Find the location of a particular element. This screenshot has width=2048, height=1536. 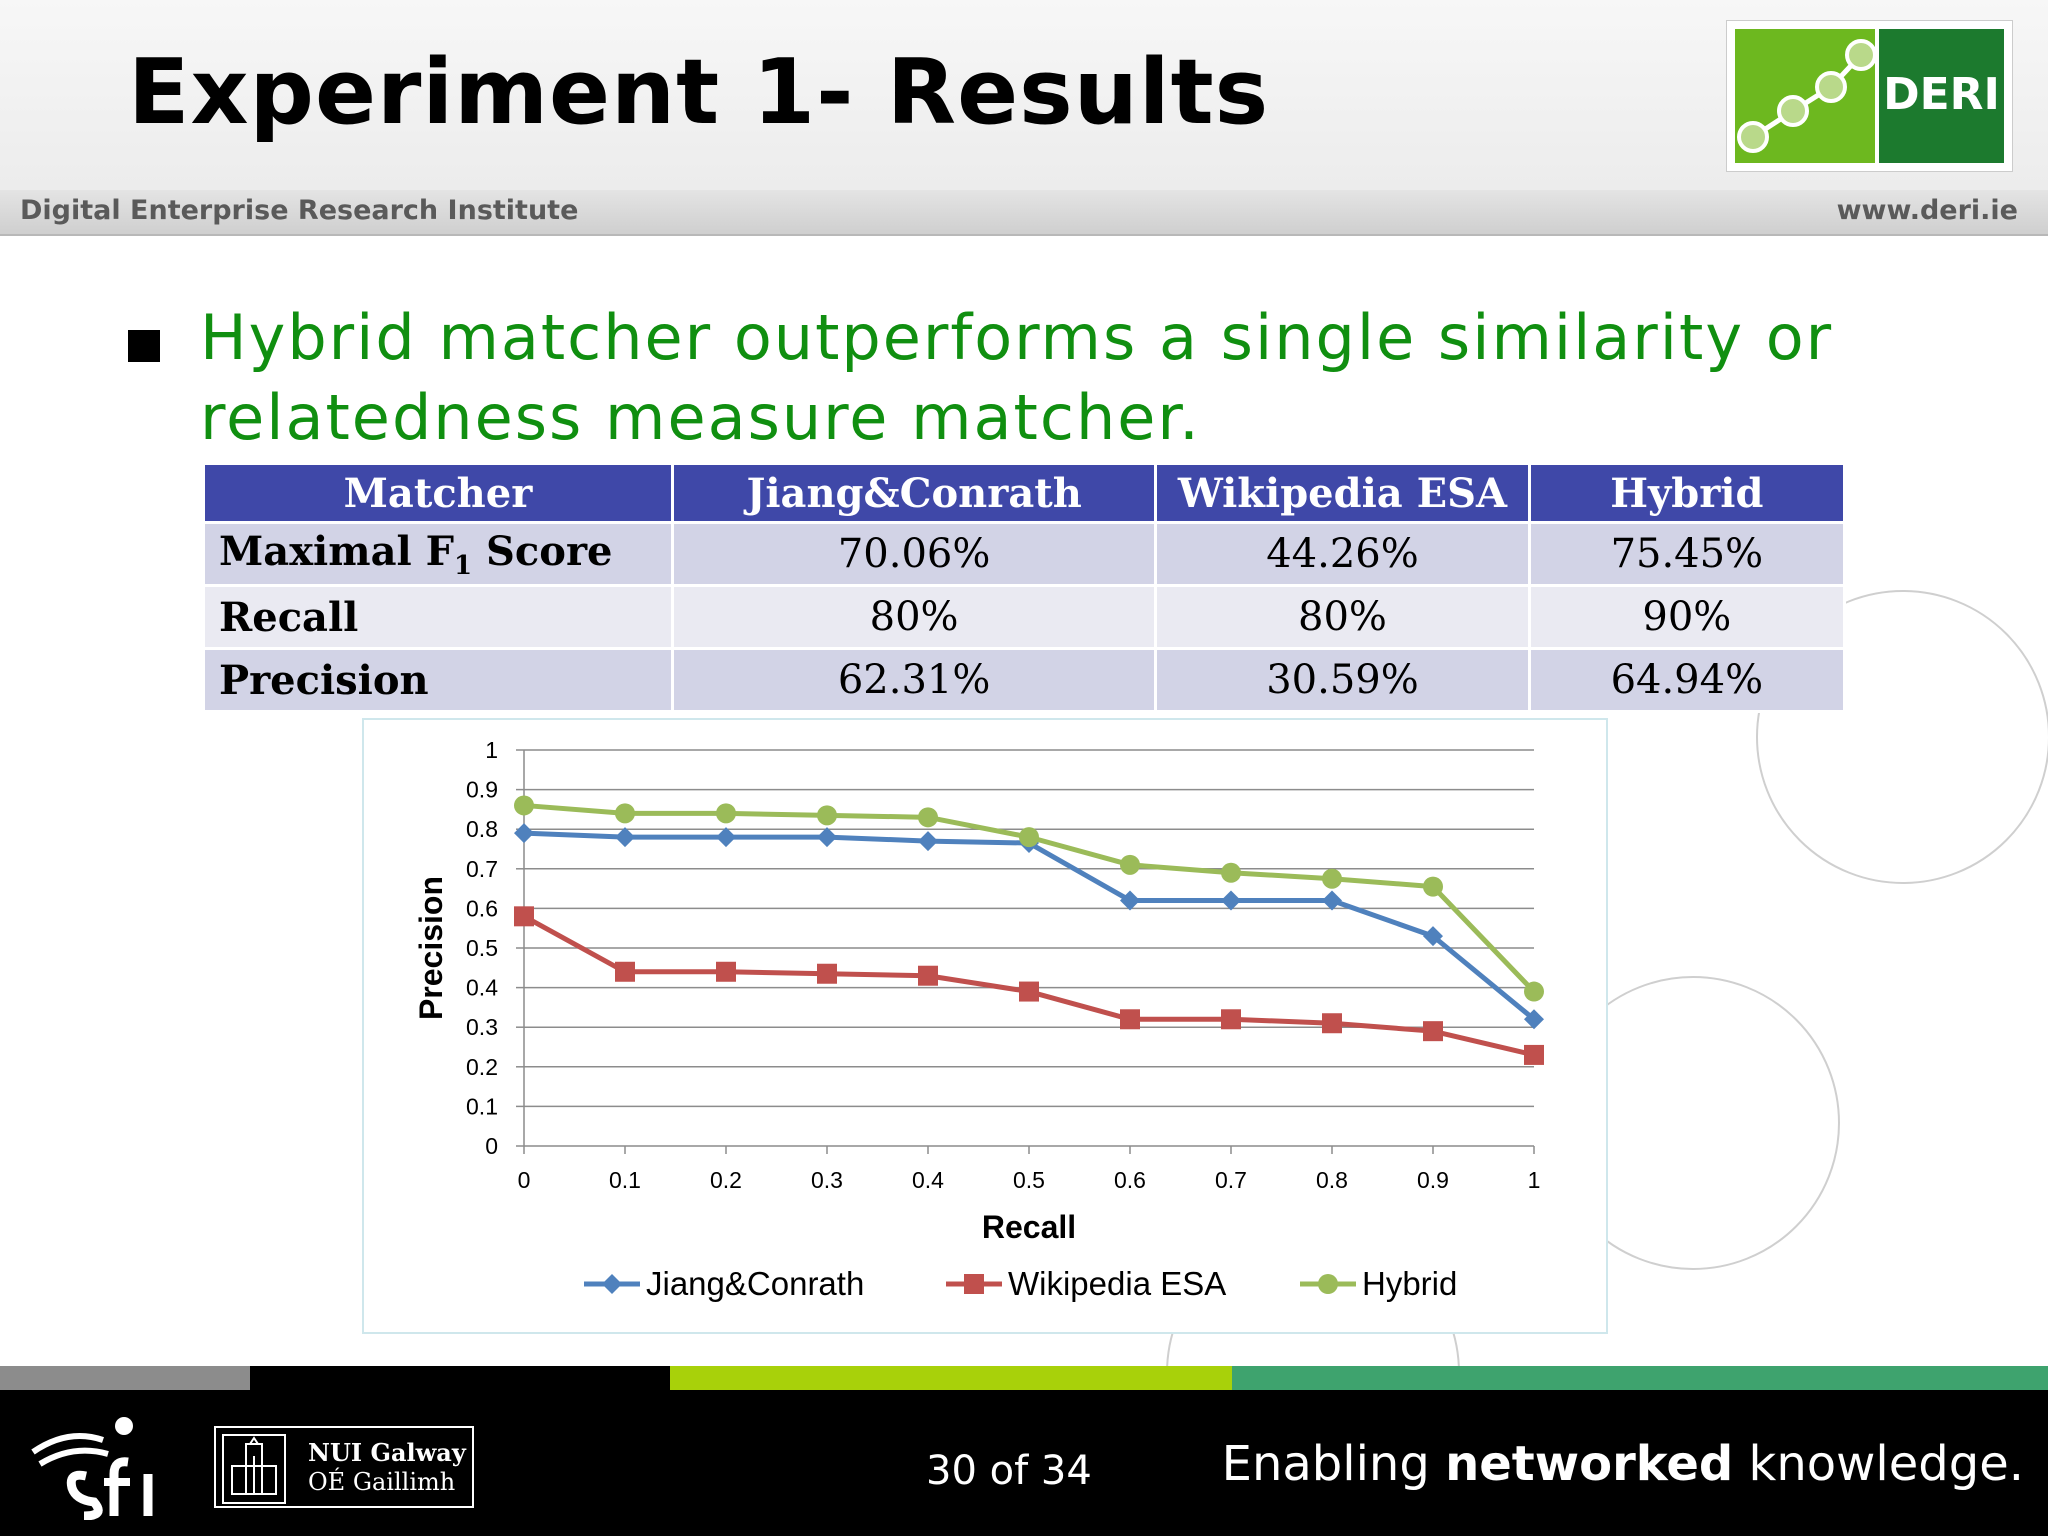

x-tick-label: 0.3 is located at coordinates (827, 1180).